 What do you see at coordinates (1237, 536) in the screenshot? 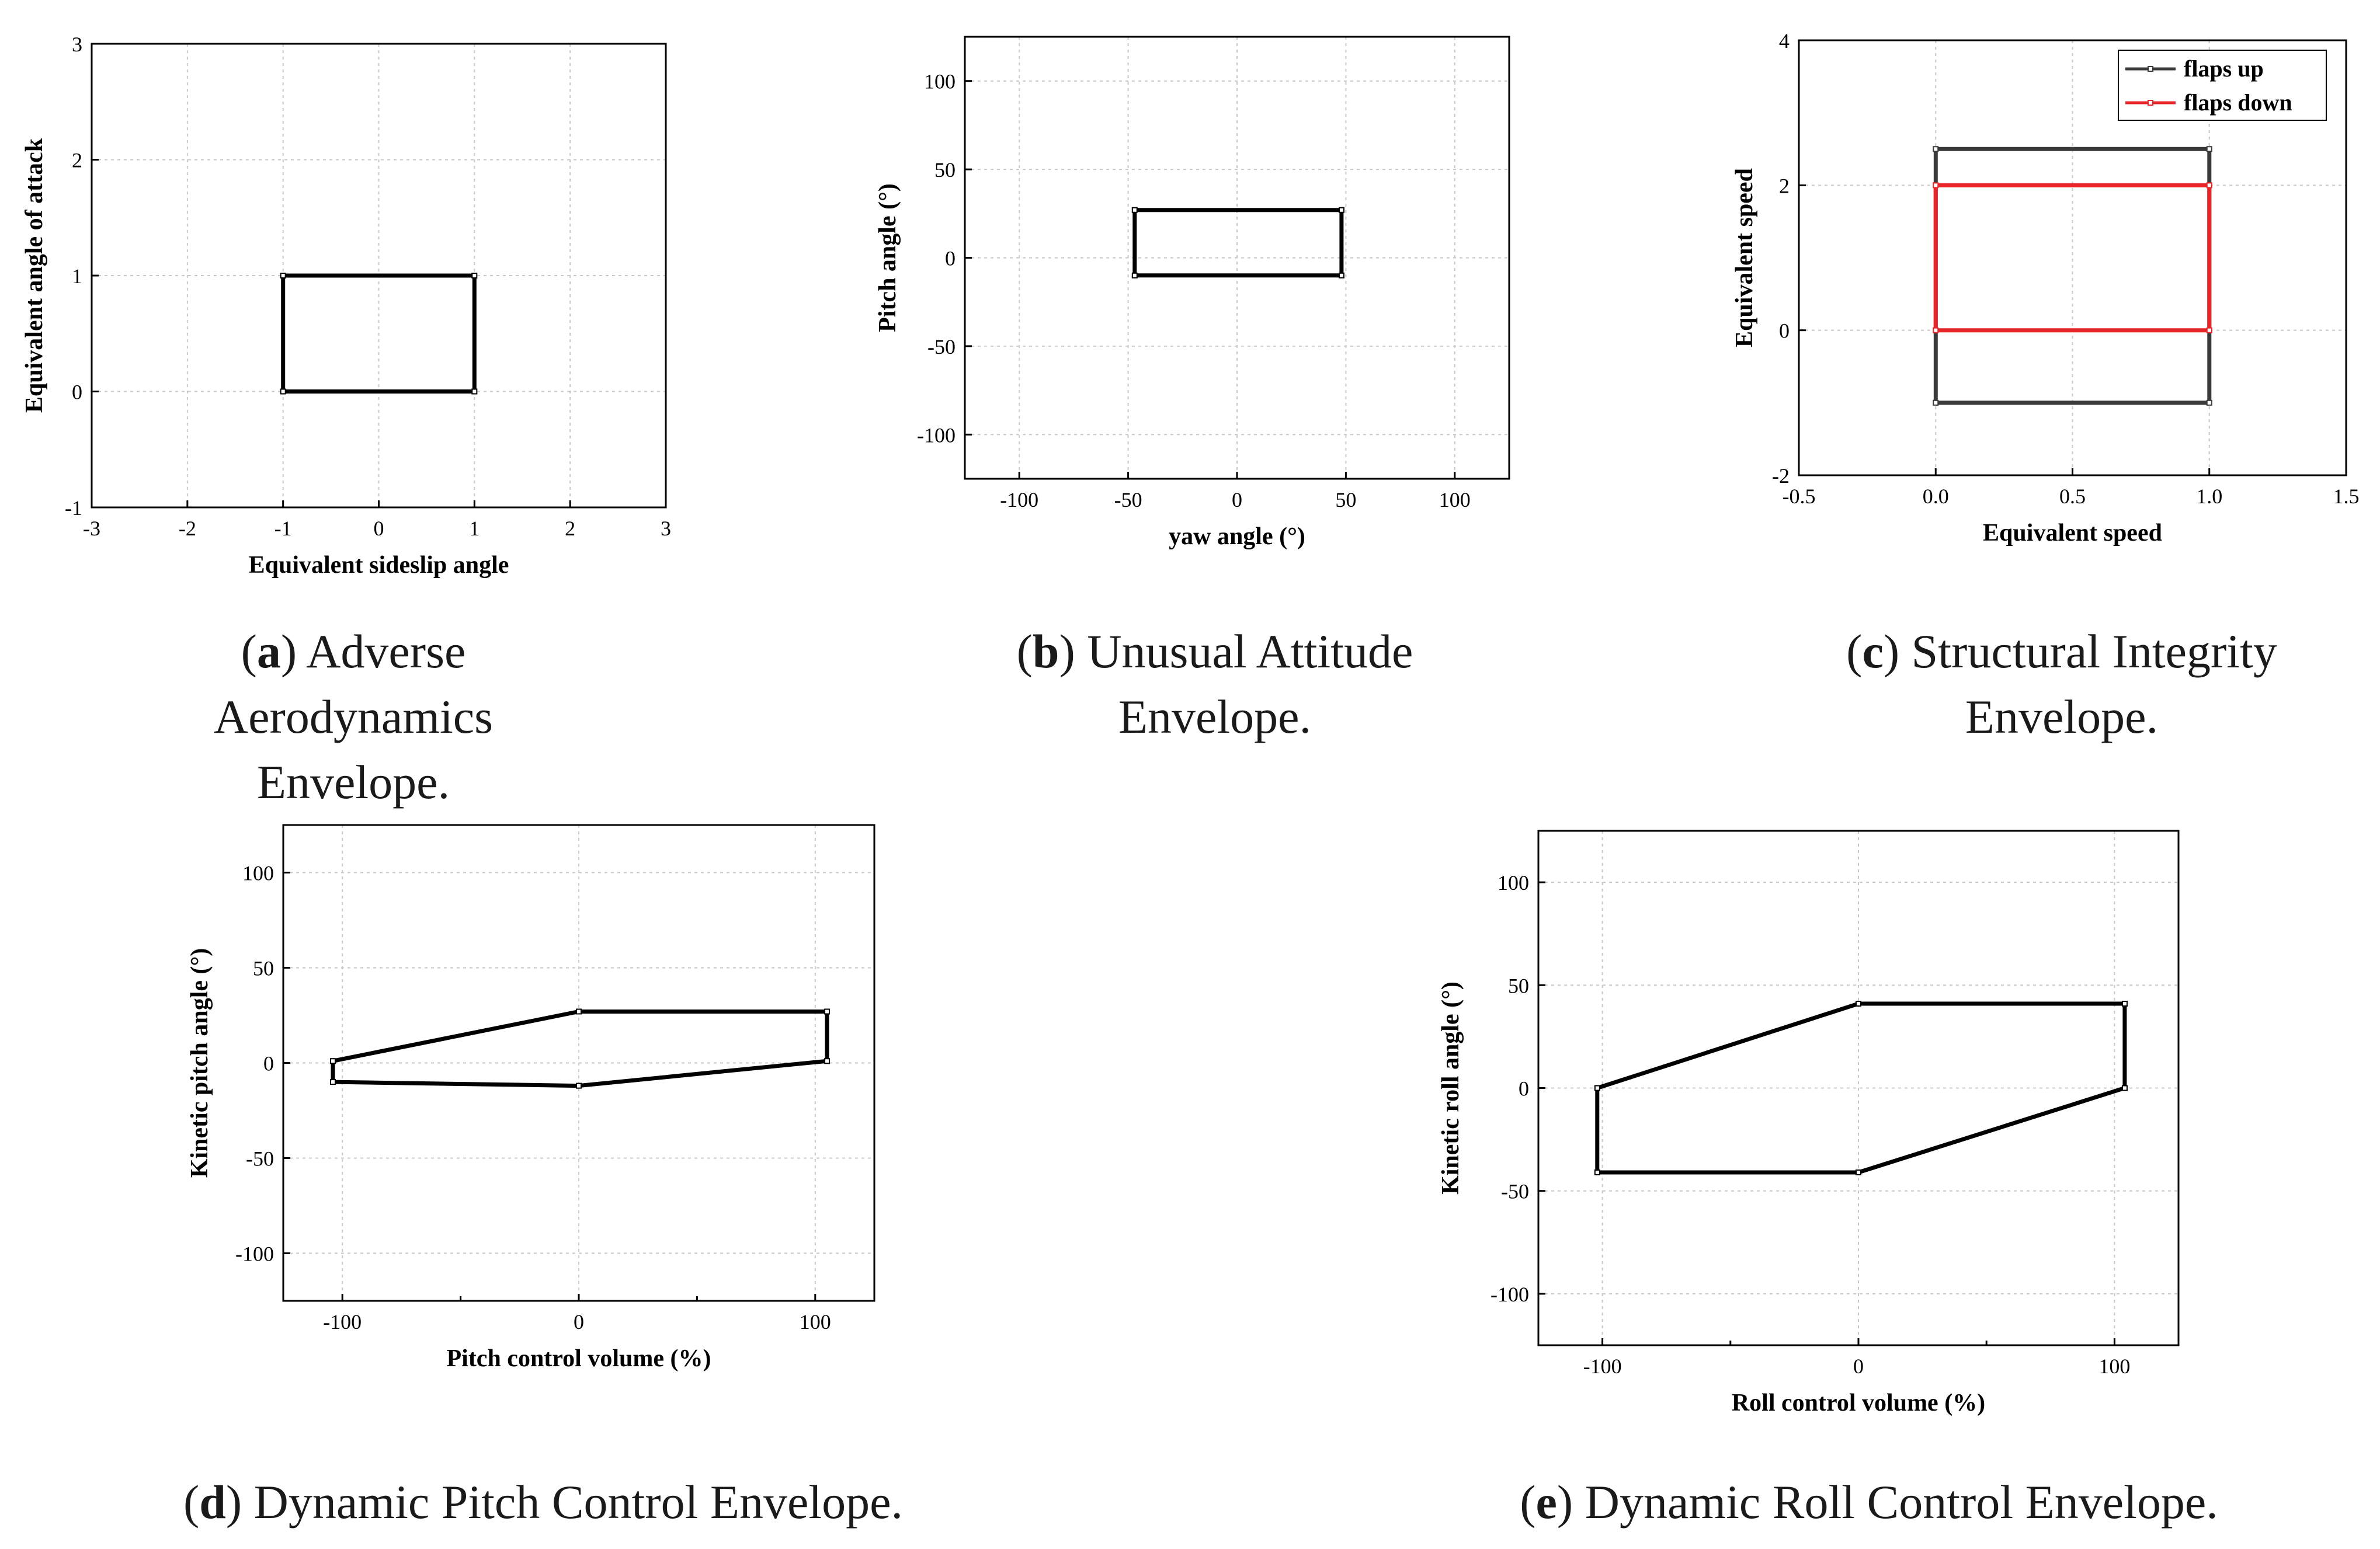
I see `chart-b-xlabel: yaw angle (°)` at bounding box center [1237, 536].